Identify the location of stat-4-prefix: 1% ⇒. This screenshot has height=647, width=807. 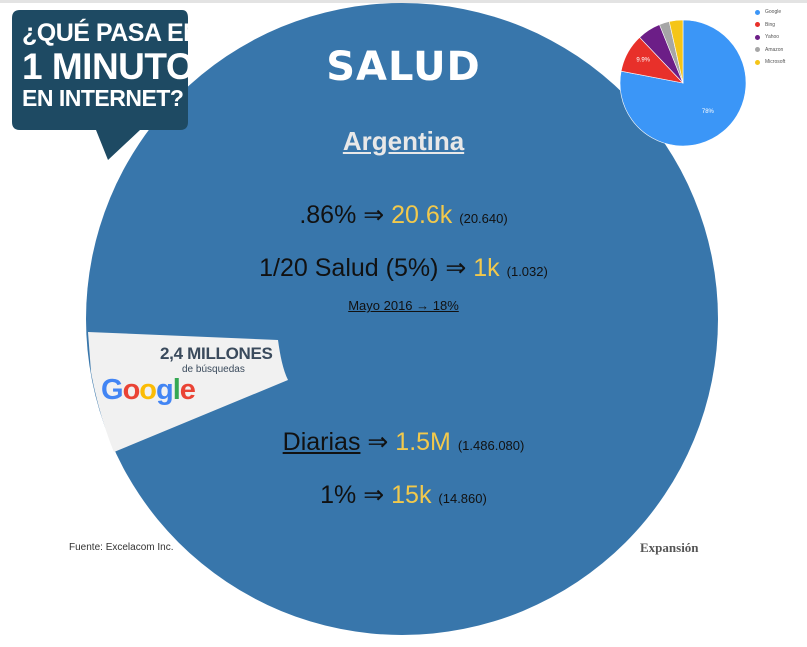
(356, 495).